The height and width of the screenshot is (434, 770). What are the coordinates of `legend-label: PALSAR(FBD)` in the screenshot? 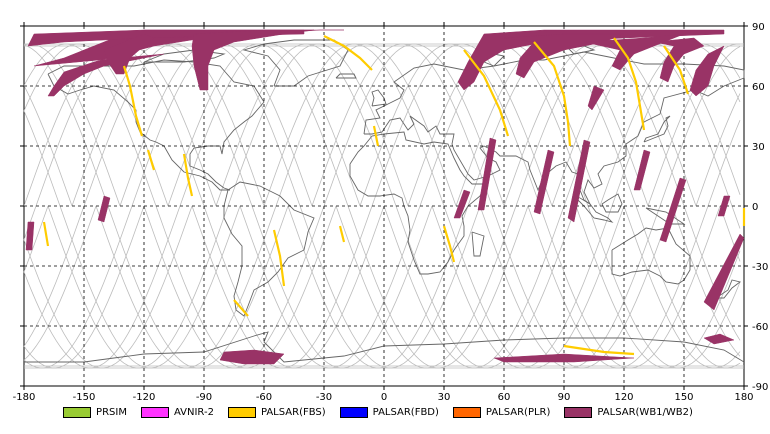 It's located at (405, 412).